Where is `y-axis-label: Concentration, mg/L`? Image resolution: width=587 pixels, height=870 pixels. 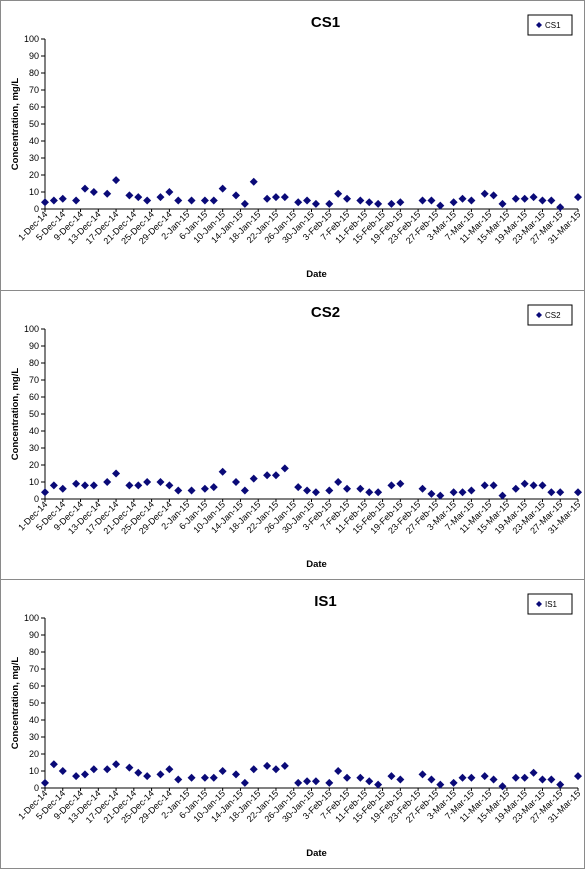
y-axis-label: Concentration, mg/L is located at coordinates (15, 124).